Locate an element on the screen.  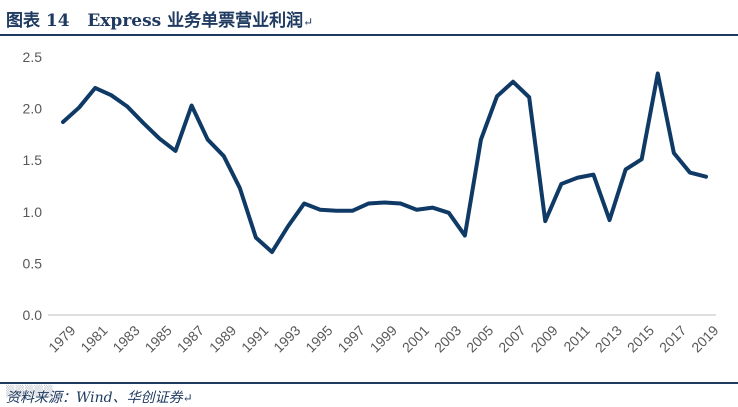
x-tick-label: 1981 is located at coordinates (93, 338).